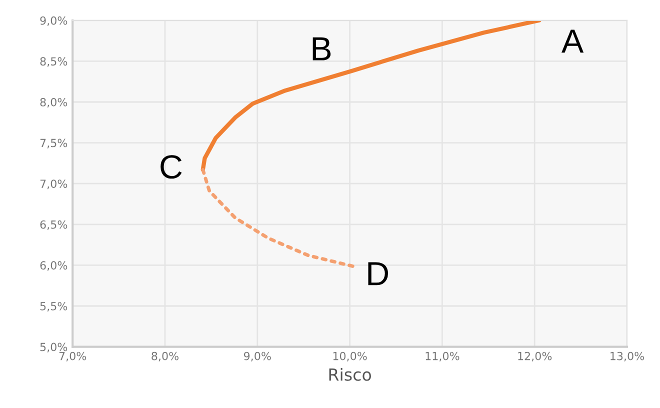 The image size is (660, 408). Describe the element at coordinates (54, 307) in the screenshot. I see `y-tick-label: 5,5%` at that location.